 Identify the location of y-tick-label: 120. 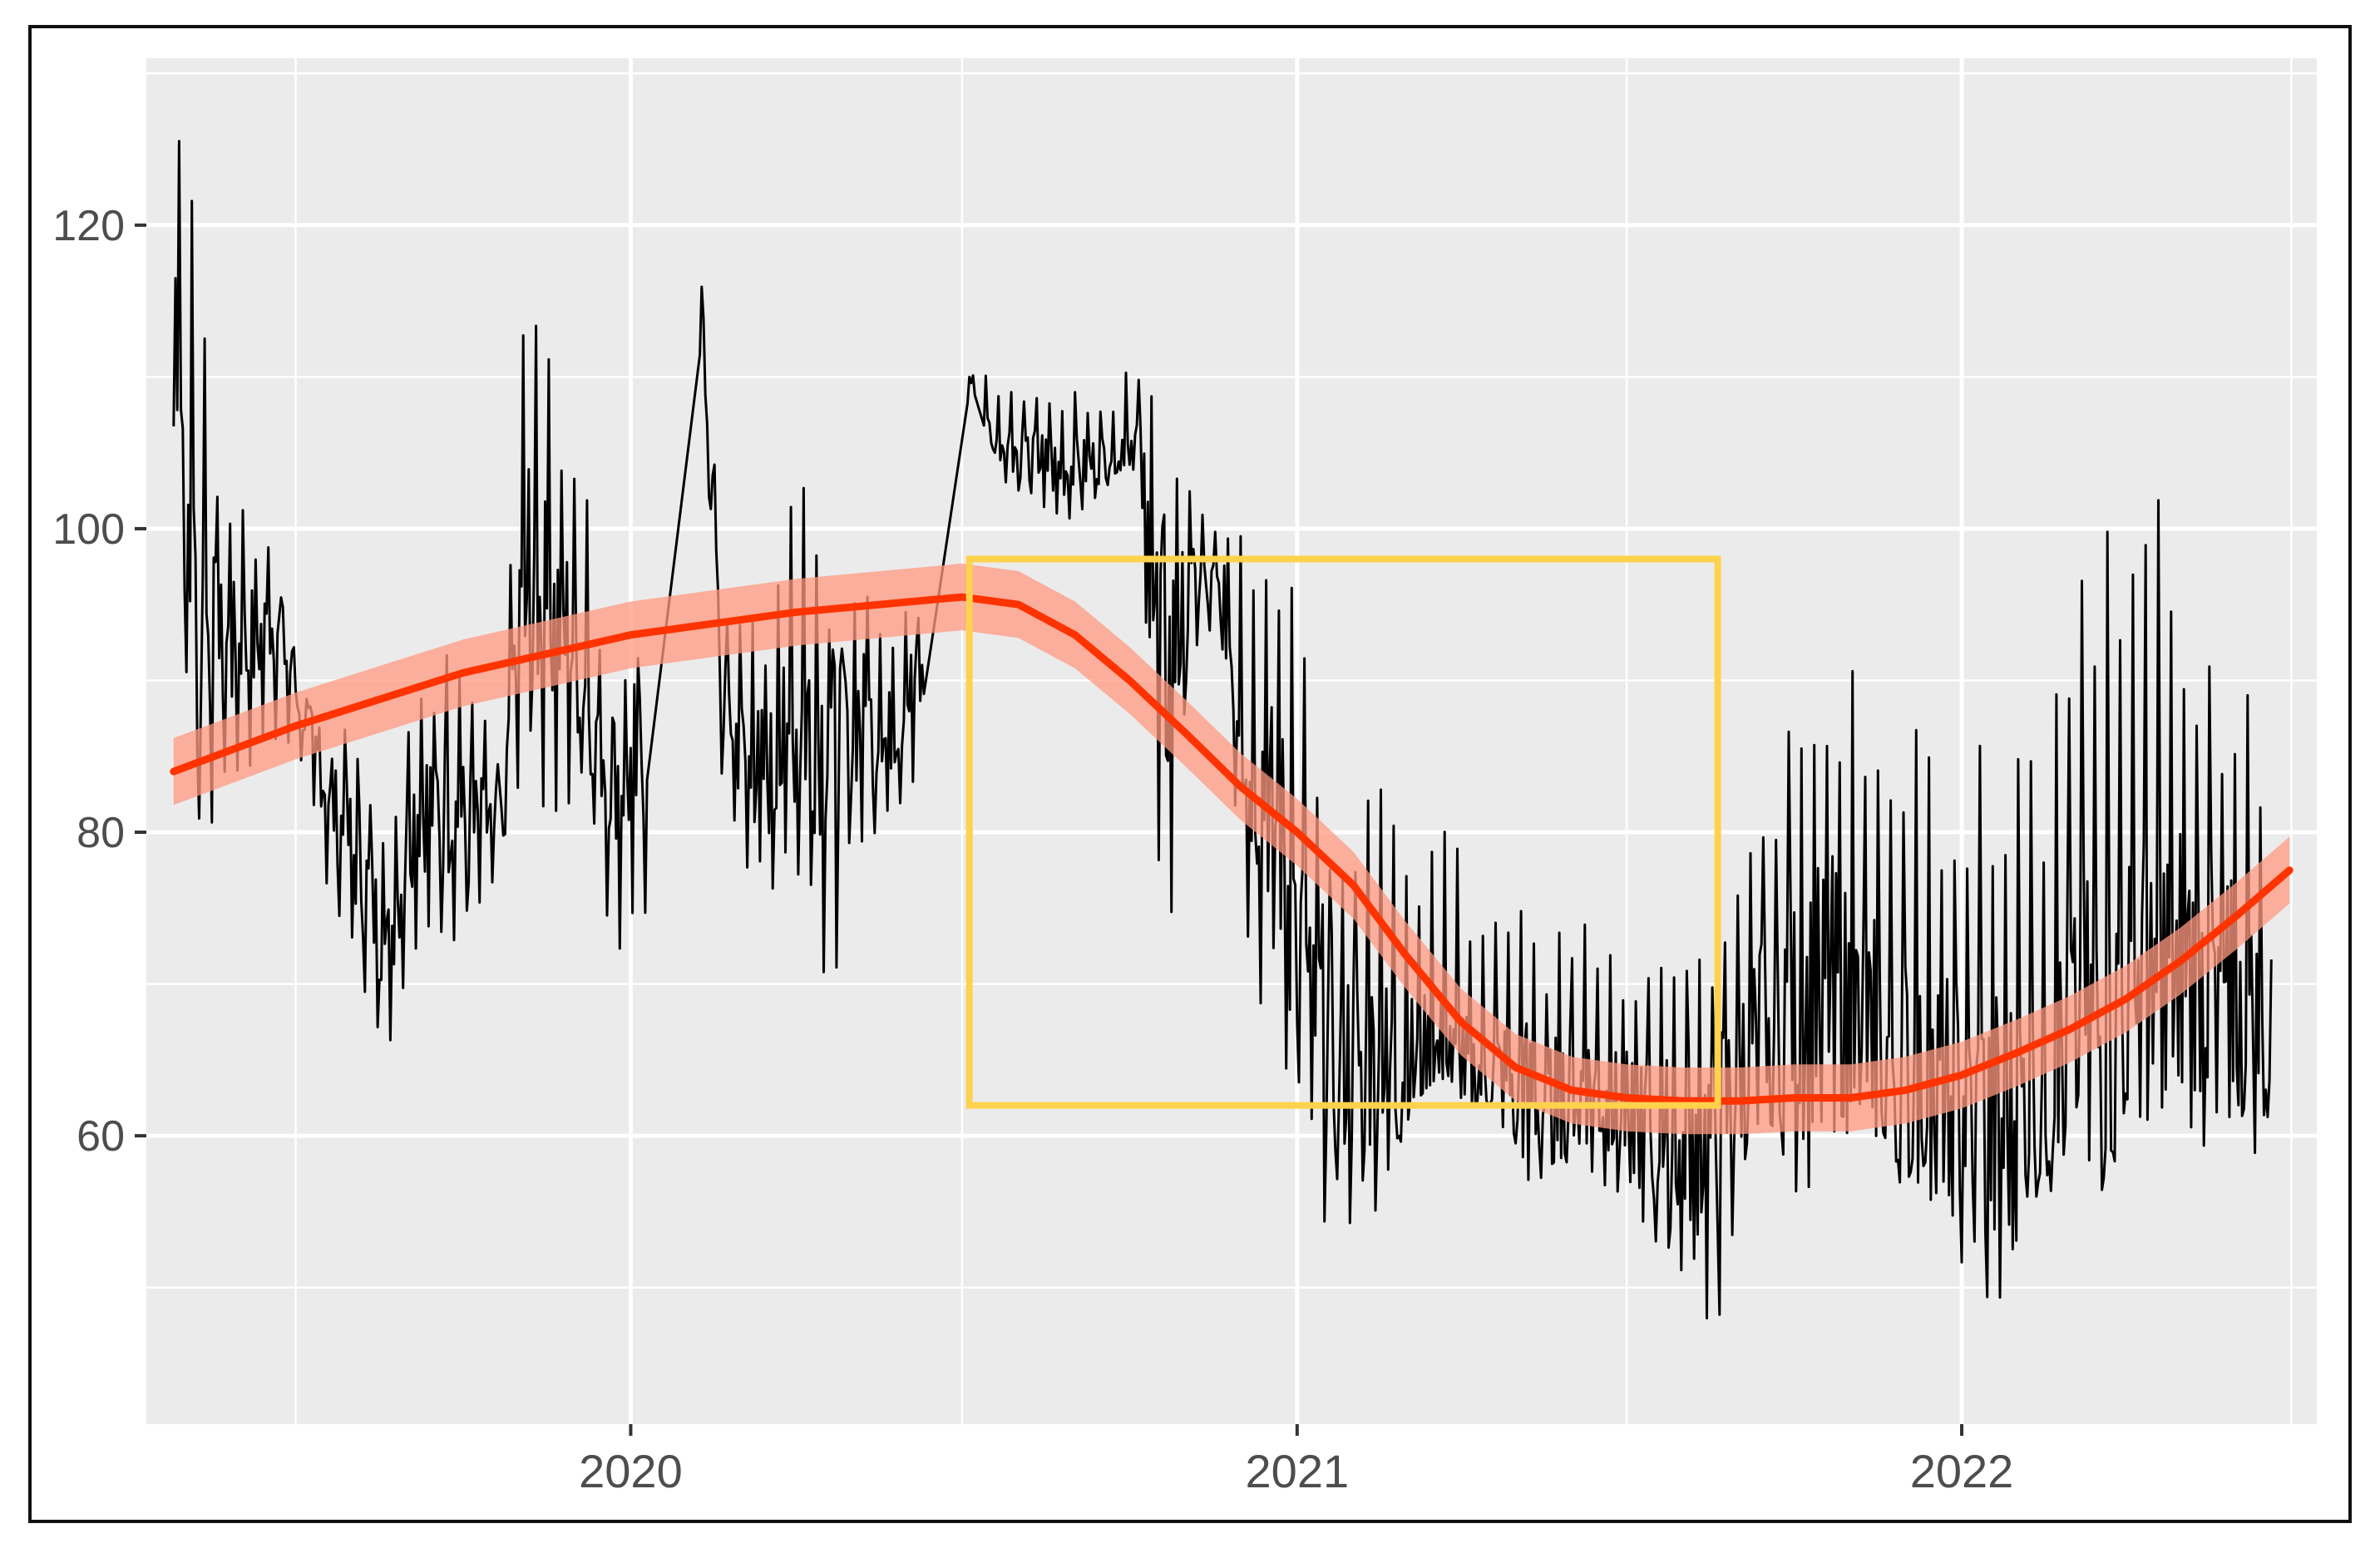
(88, 226).